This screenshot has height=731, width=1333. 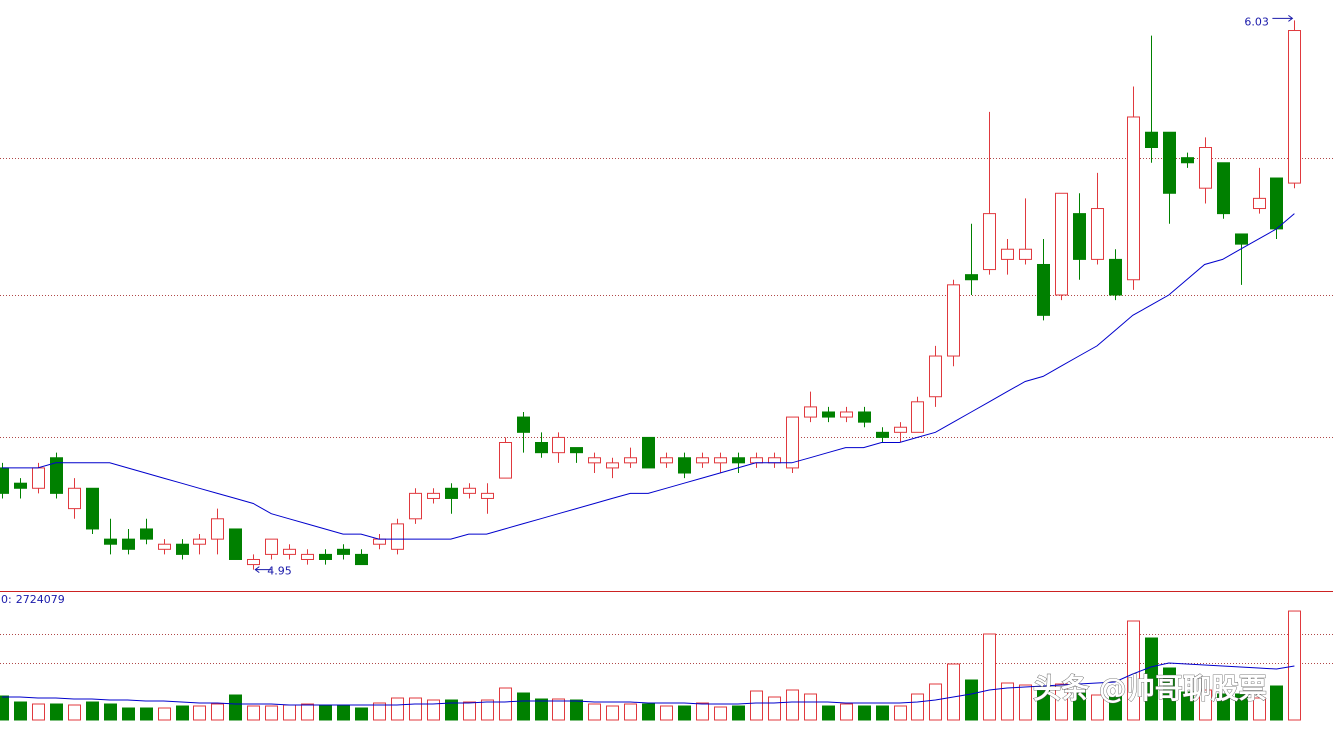 I want to click on high-arrowhead, so click(x=1291, y=18).